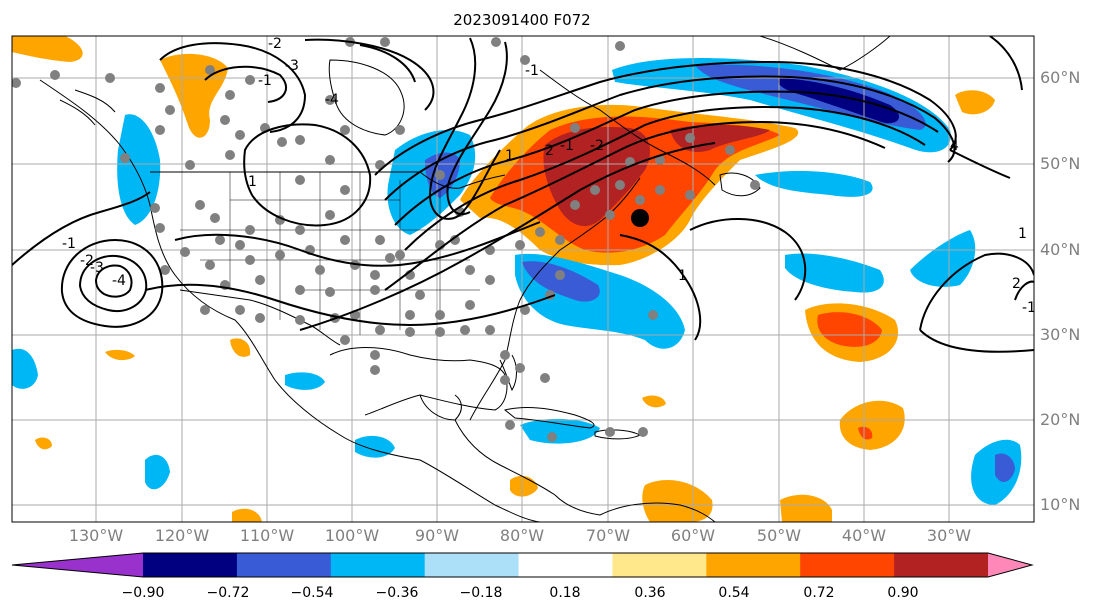 The image size is (1102, 613). I want to click on lon-label: 60°W, so click(693, 535).